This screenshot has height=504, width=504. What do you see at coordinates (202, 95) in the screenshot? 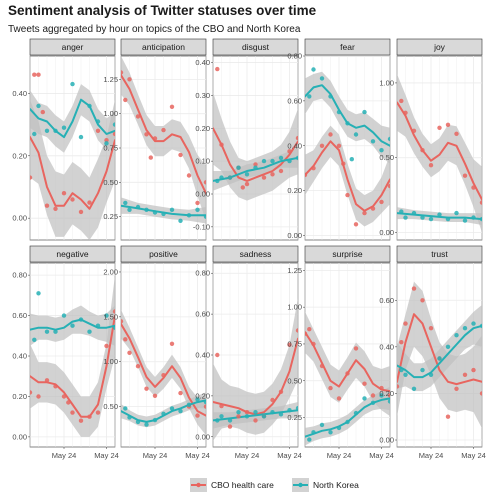
I see `y-tick-label: 0.30` at bounding box center [202, 95].